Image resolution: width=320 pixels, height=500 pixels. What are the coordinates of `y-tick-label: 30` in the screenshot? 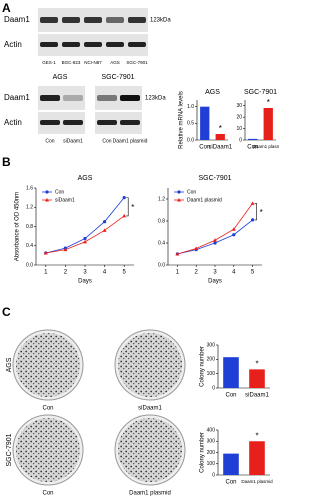 It's located at (239, 106).